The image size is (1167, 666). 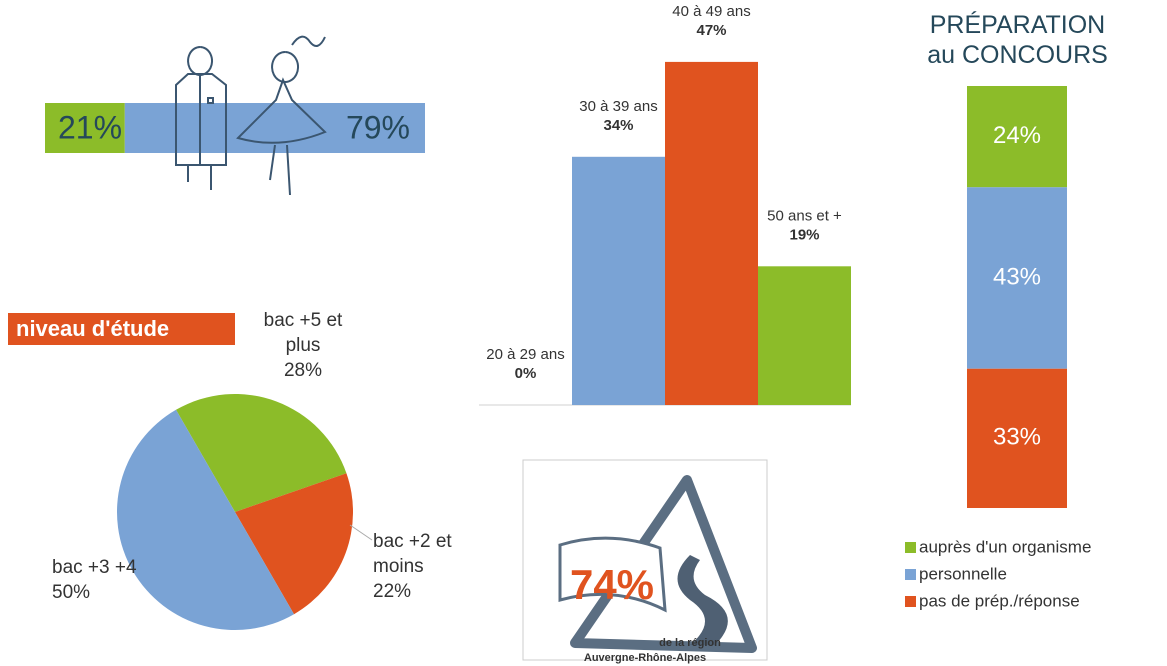 I want to click on category-label: 30 à 39 ans, so click(x=618, y=106).